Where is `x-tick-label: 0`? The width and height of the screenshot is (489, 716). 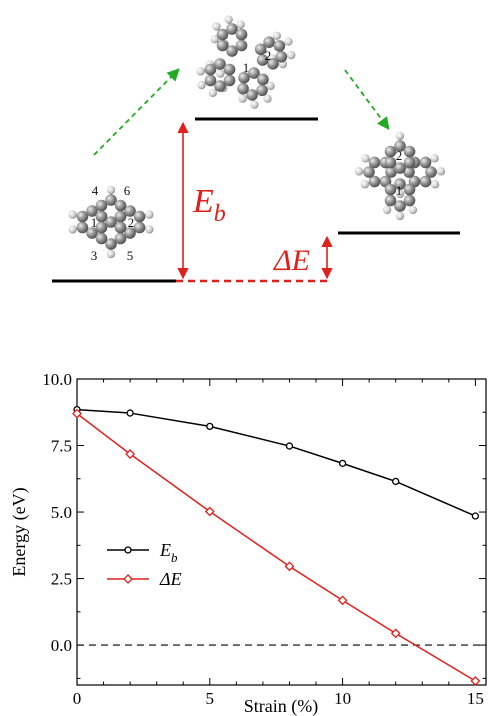 x-tick-label: 0 is located at coordinates (77, 698).